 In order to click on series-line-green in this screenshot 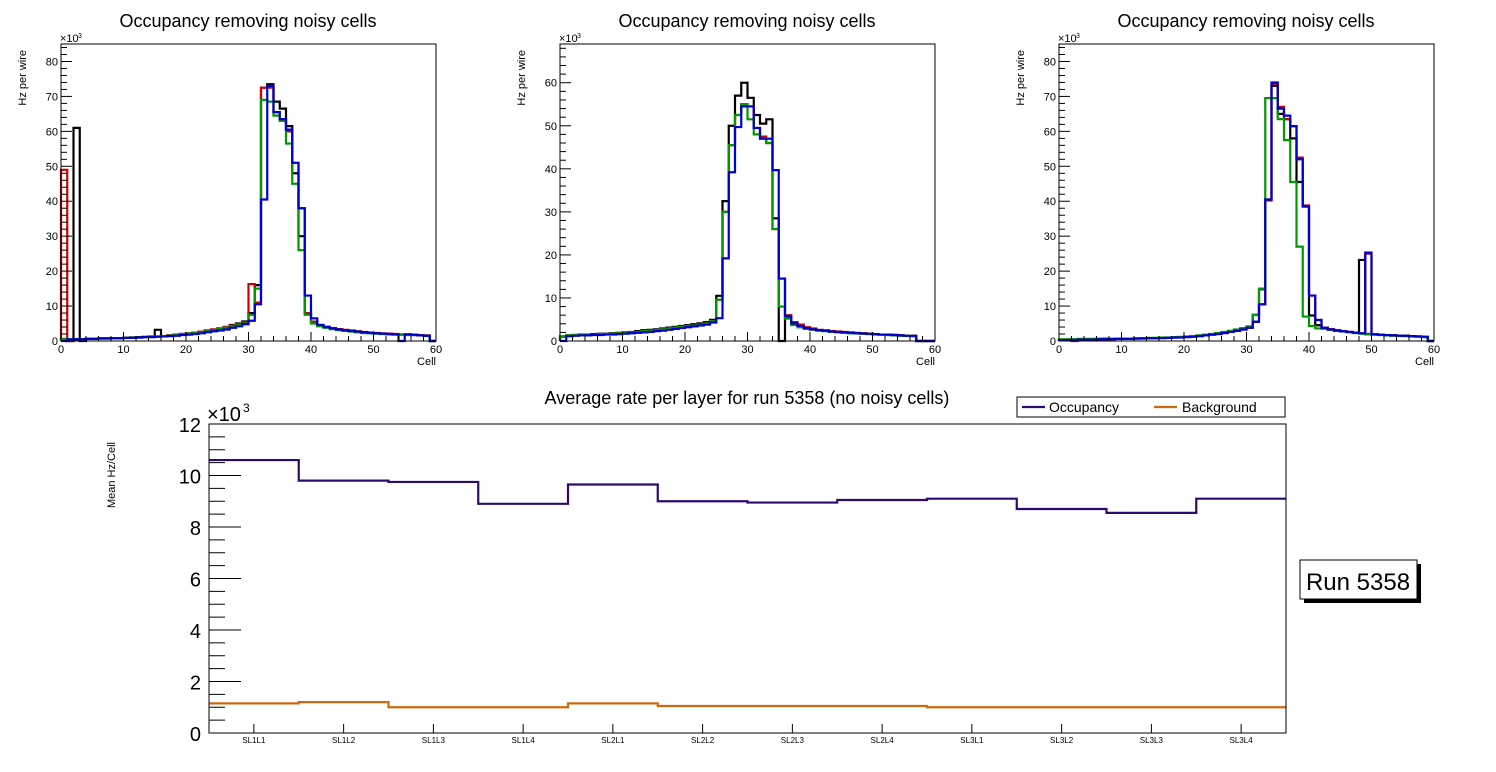, I will do `click(746, 223)`.